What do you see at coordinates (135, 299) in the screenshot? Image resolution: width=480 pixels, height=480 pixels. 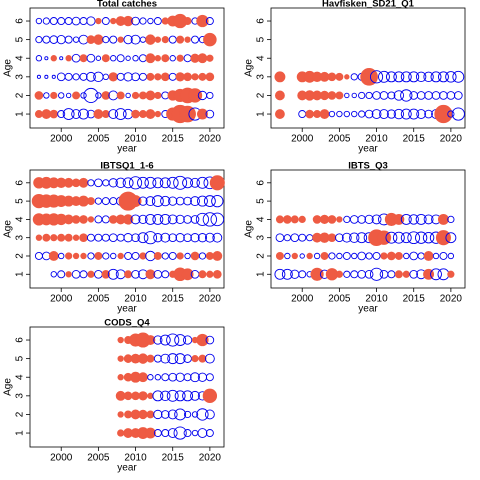 I see `x-tick-label: 2010` at bounding box center [135, 299].